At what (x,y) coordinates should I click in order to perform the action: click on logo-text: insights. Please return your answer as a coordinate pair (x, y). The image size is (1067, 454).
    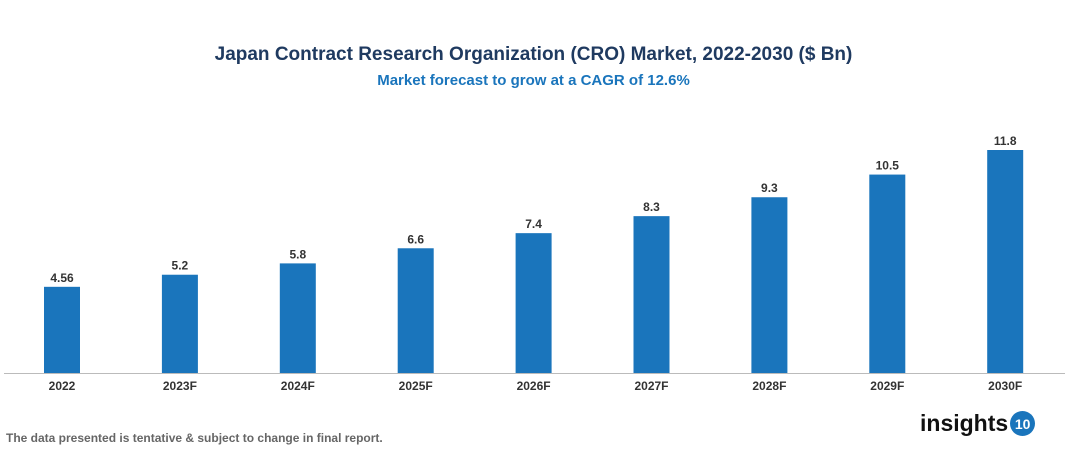
    Looking at the image, I should click on (964, 423).